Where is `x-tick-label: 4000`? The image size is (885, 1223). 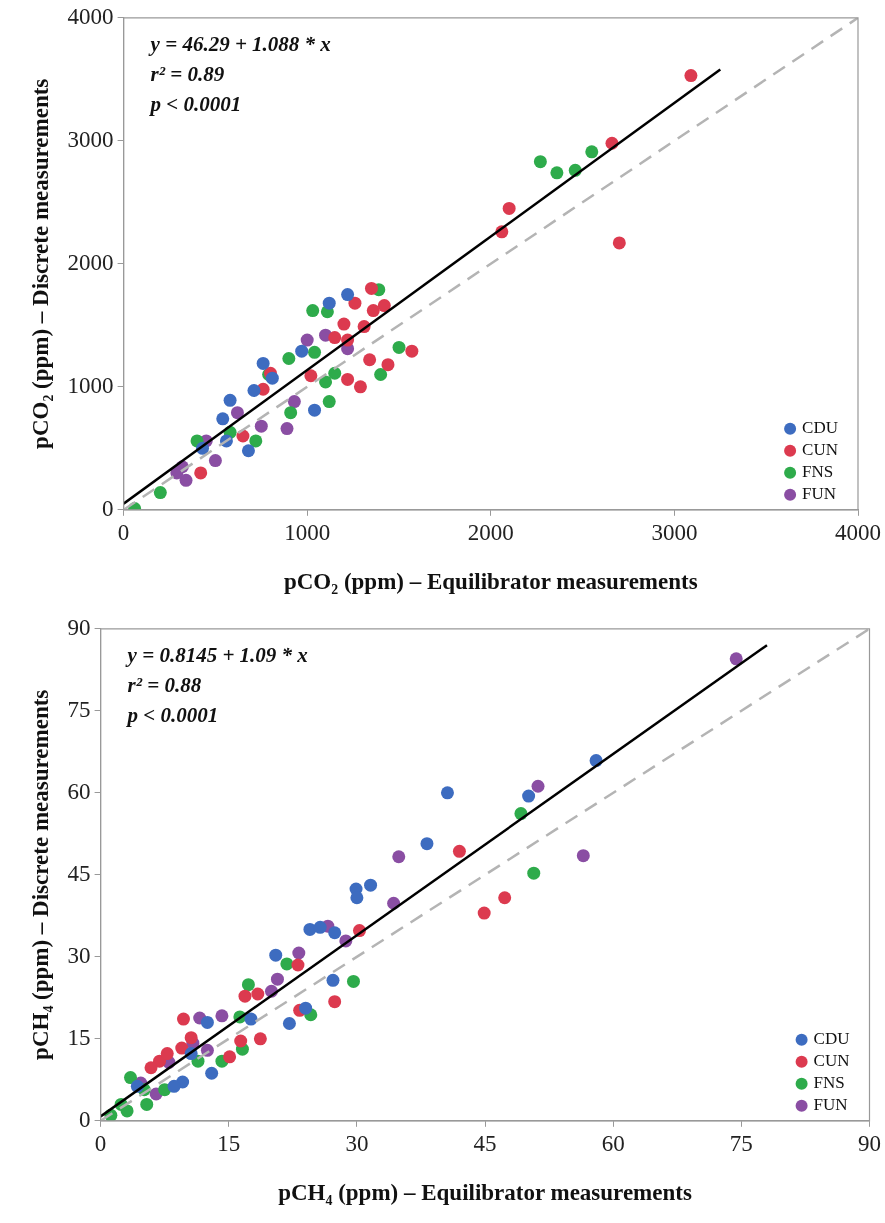 x-tick-label: 4000 is located at coordinates (858, 532).